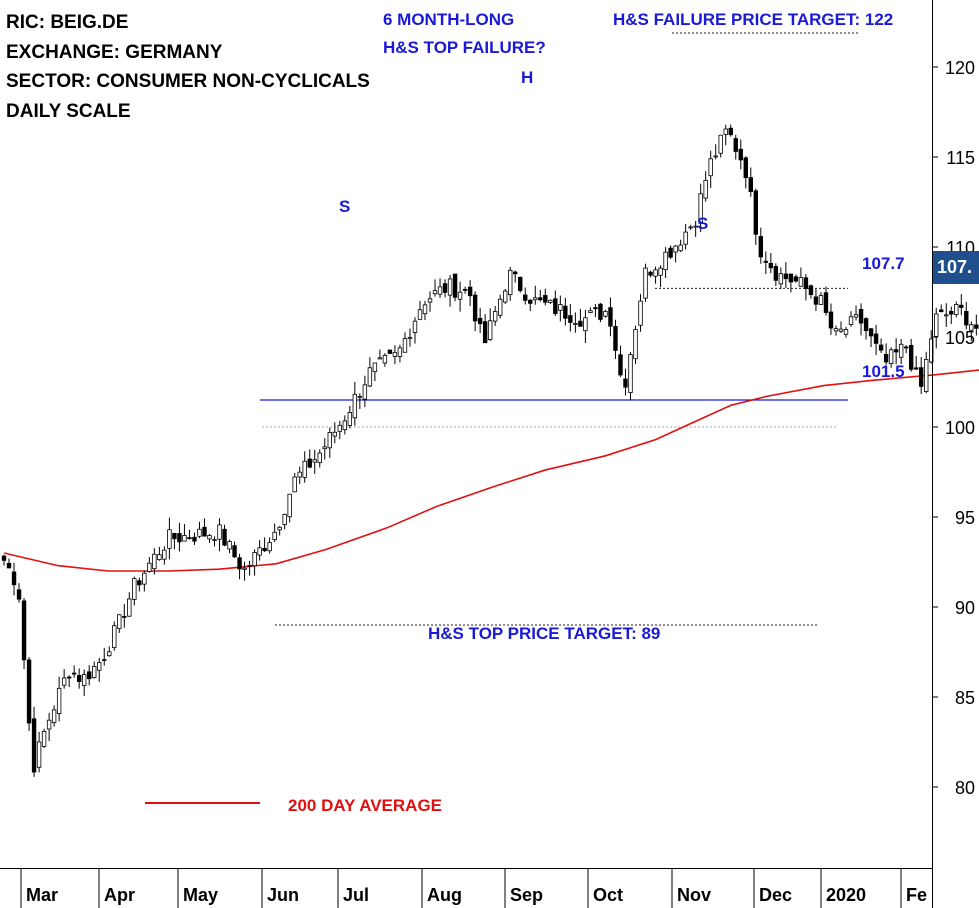  Describe the element at coordinates (345, 206) in the screenshot. I see `left-shoulder-label: S` at that location.